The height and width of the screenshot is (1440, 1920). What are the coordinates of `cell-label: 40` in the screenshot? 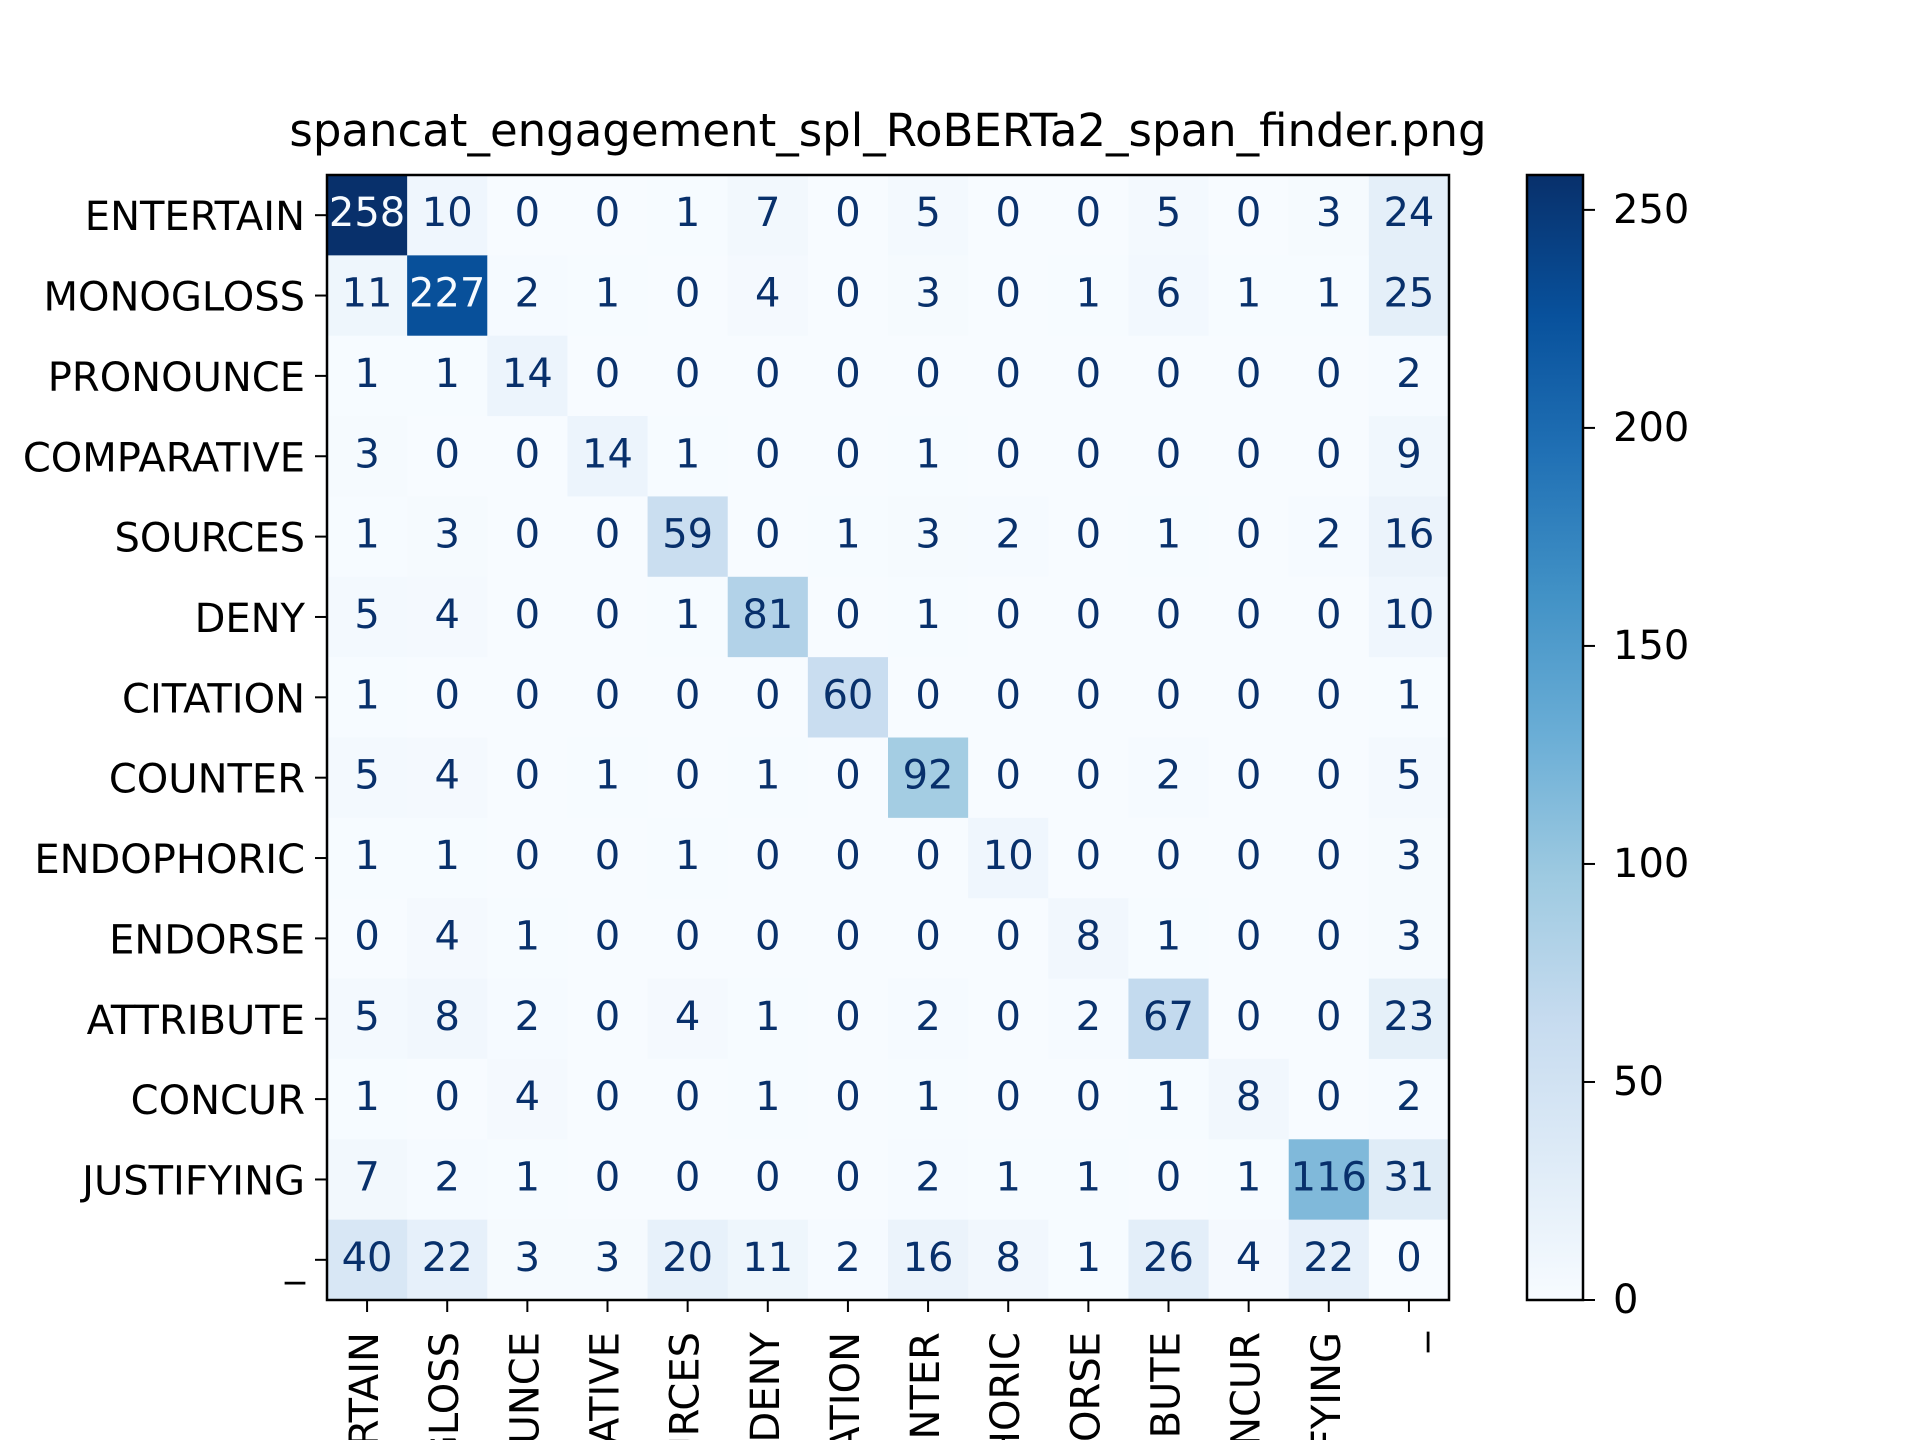 It's located at (367, 1258).